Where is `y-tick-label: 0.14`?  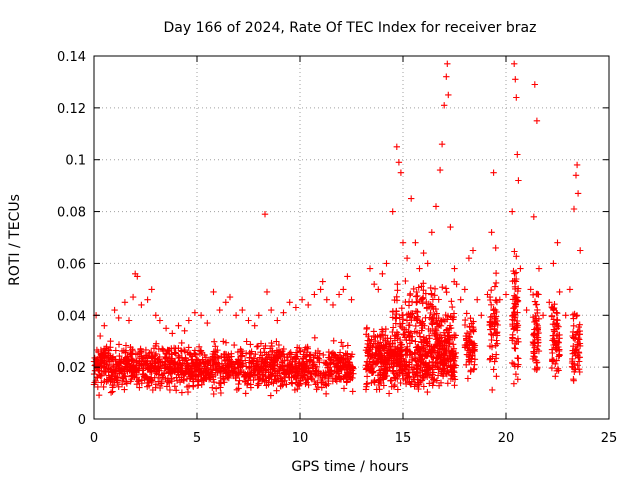 y-tick-label: 0.14 is located at coordinates (71, 57).